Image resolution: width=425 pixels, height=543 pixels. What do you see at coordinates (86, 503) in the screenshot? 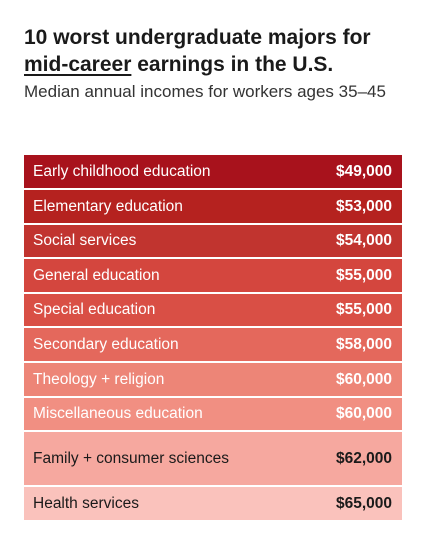
I see `row-label: Health services` at bounding box center [86, 503].